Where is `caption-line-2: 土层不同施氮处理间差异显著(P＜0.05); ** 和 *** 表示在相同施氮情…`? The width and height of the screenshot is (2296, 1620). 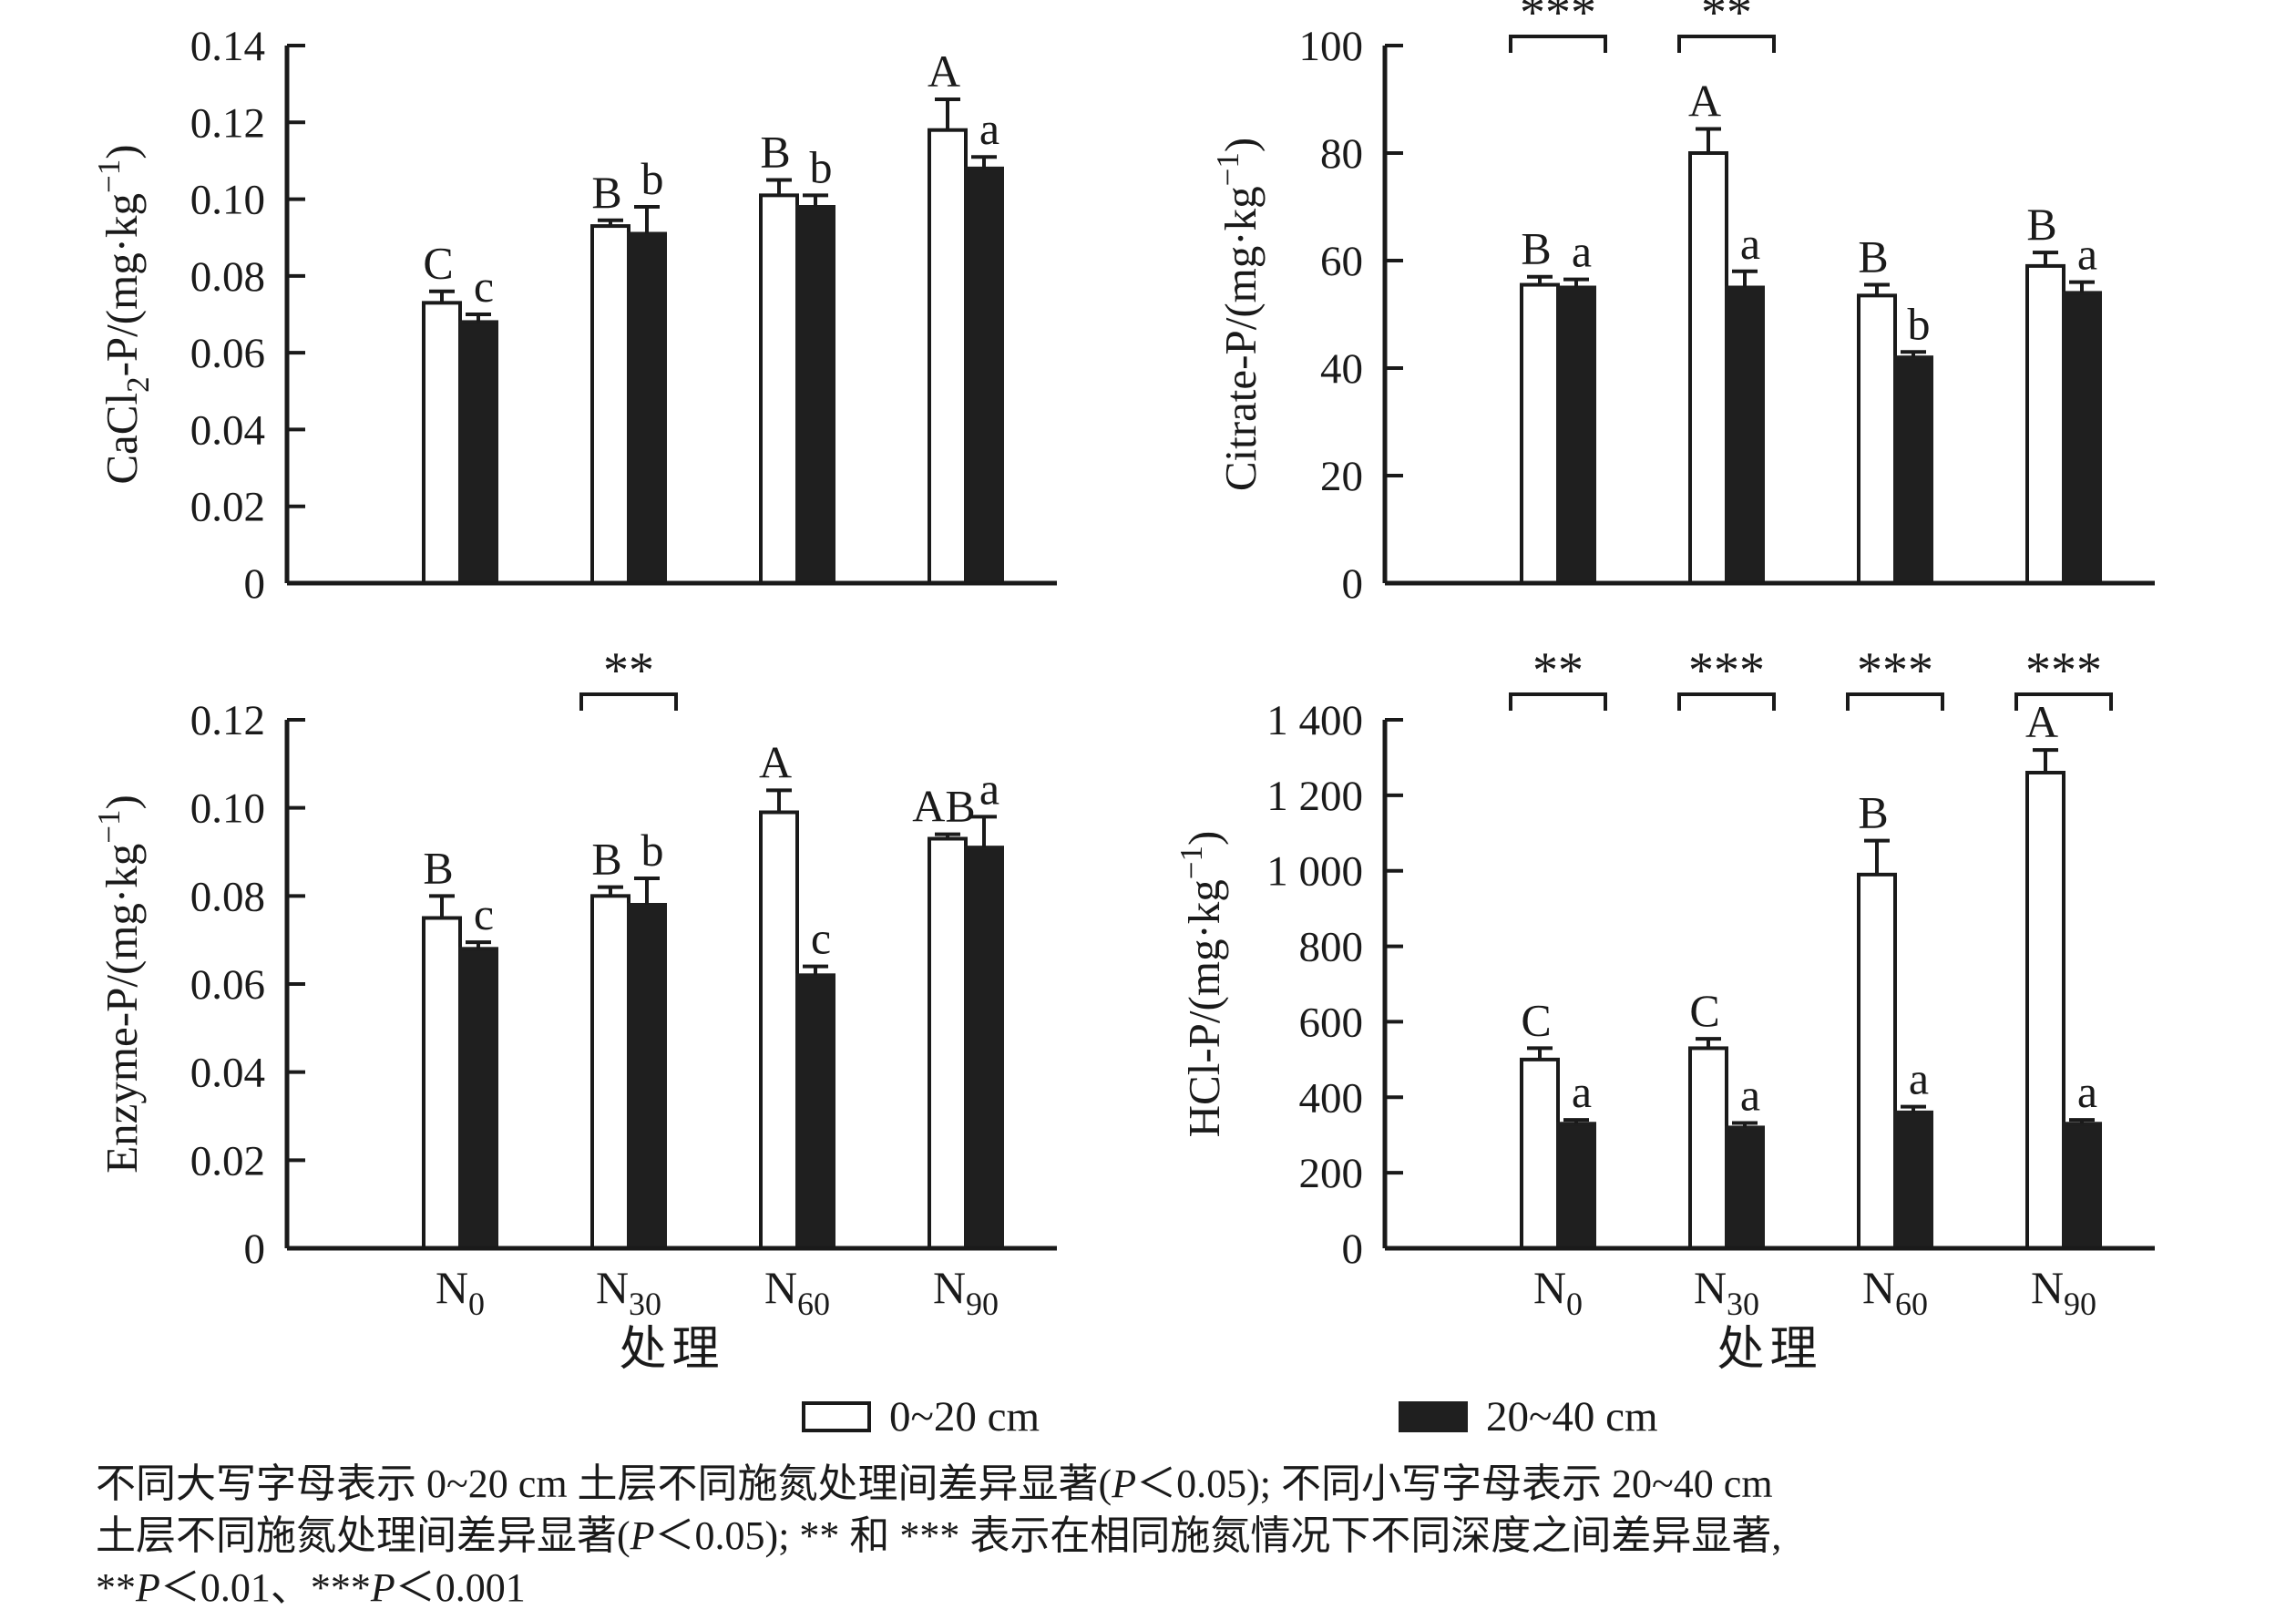
caption-line-2: 土层不同施氮处理间差异显著(P＜0.05); ** 和 *** 表示在相同施氮情… is located at coordinates (939, 1535).